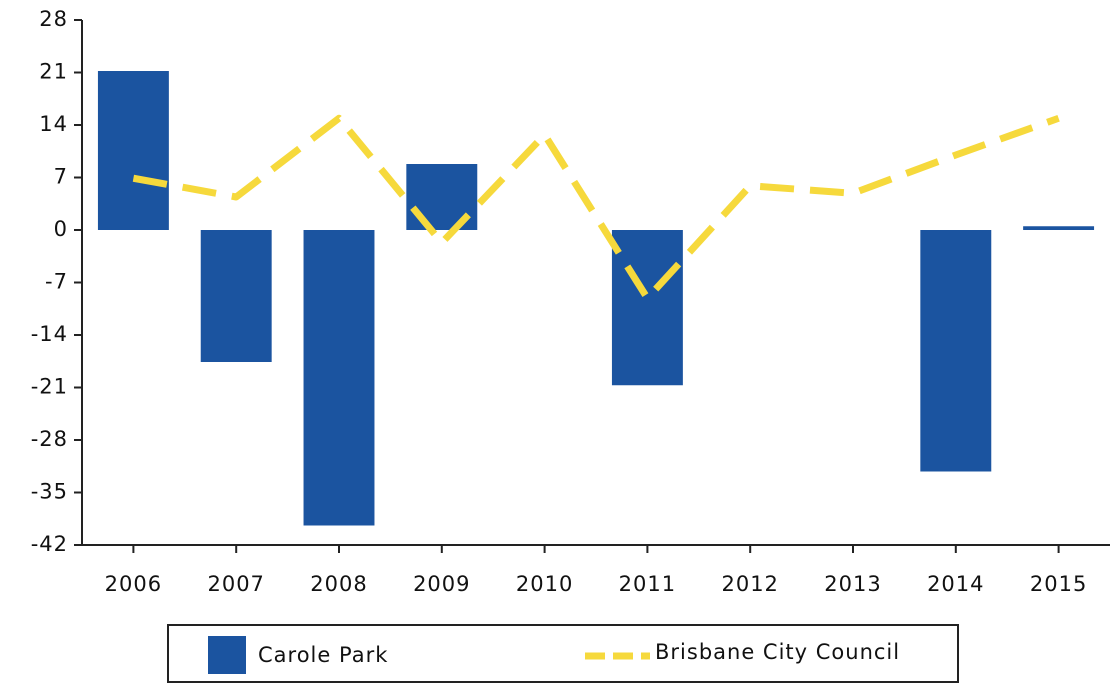 Image resolution: width=1110 pixels, height=684 pixels. Describe the element at coordinates (777, 652) in the screenshot. I see `legend-label: Brisbane City Council` at that location.